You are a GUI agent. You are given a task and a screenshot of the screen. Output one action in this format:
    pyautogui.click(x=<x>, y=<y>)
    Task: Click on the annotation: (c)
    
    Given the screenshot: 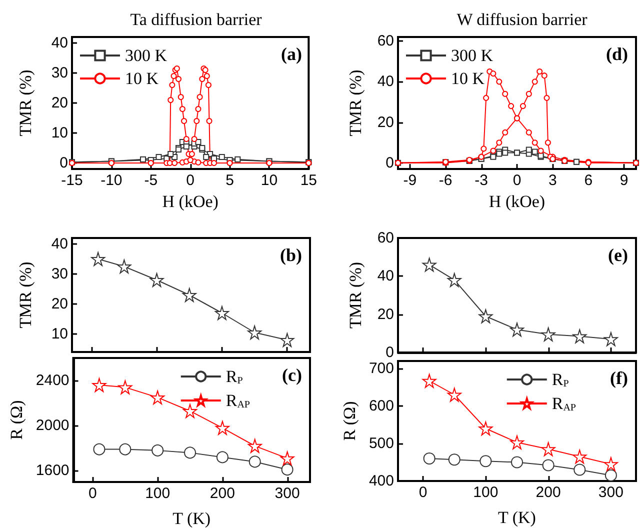 What is the action you would take?
    pyautogui.click(x=292, y=375)
    